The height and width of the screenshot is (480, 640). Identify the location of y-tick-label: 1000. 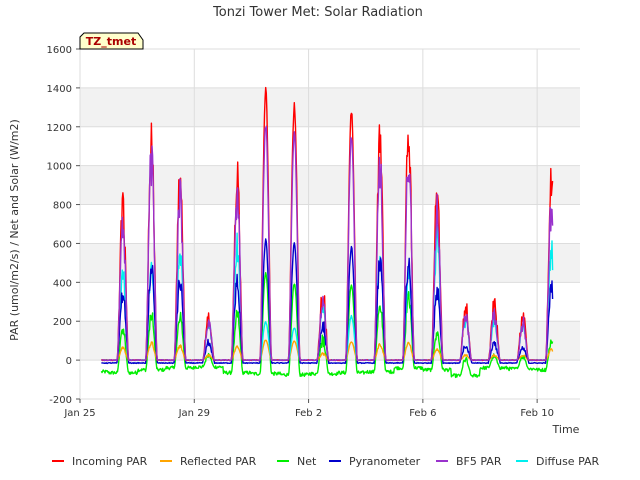
(59, 167).